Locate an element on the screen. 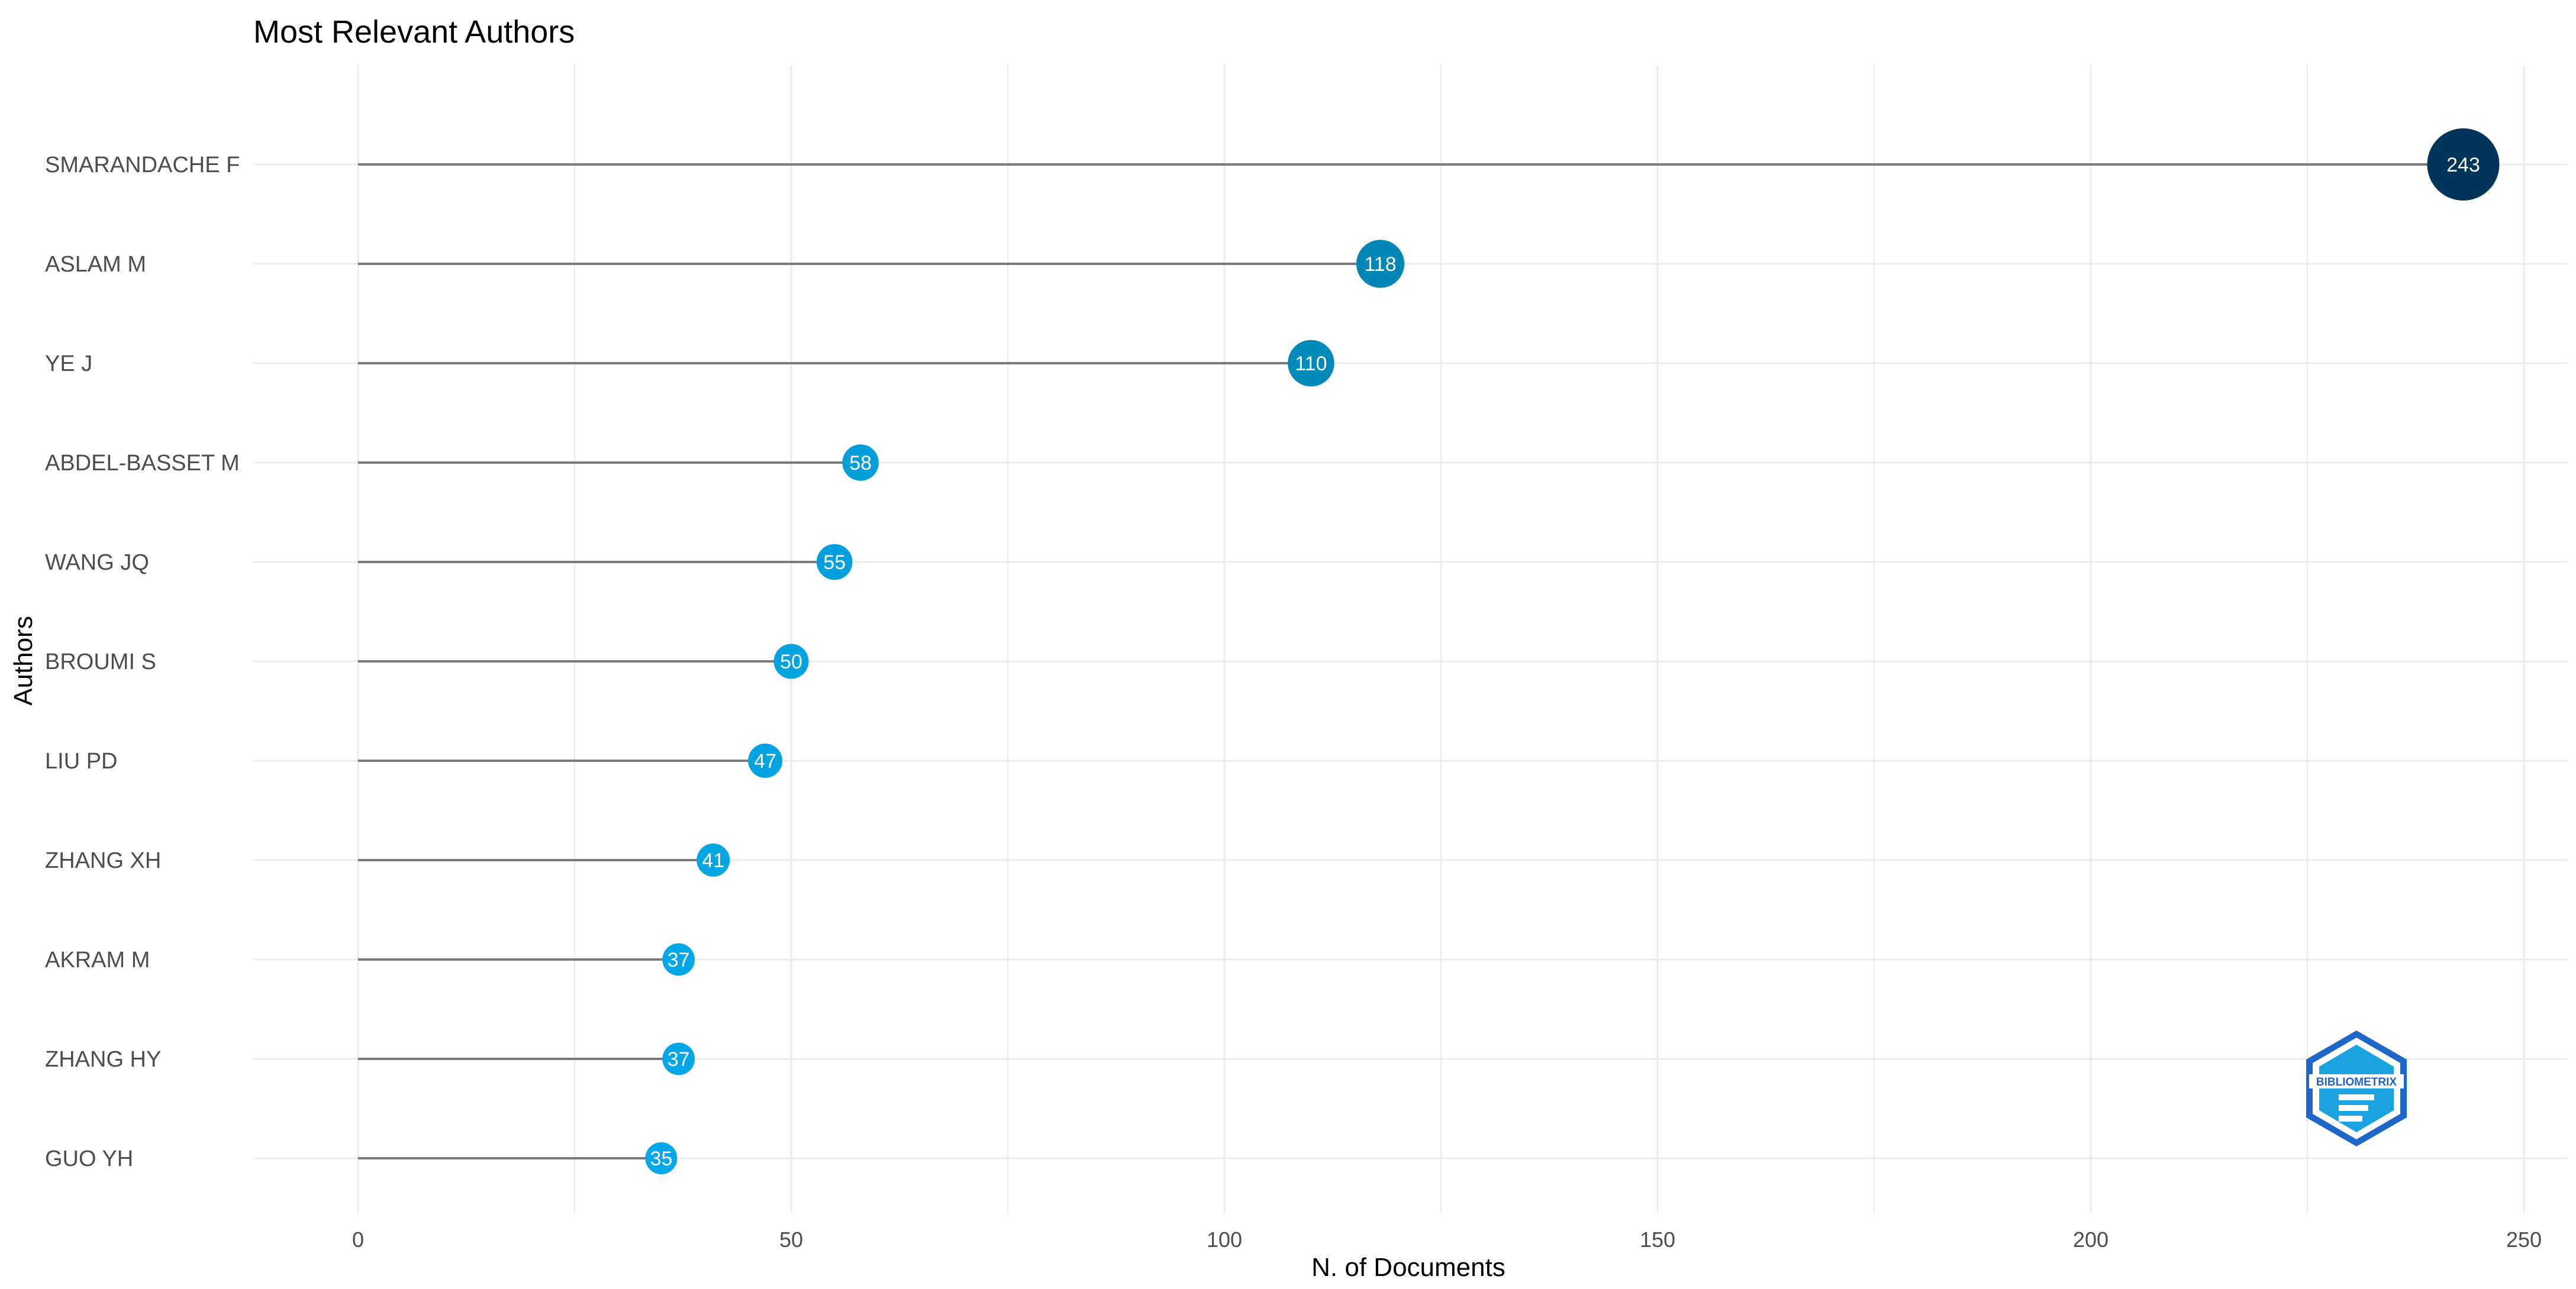 This screenshot has height=1289, width=2576. x-tick-label: 250 is located at coordinates (2524, 1240).